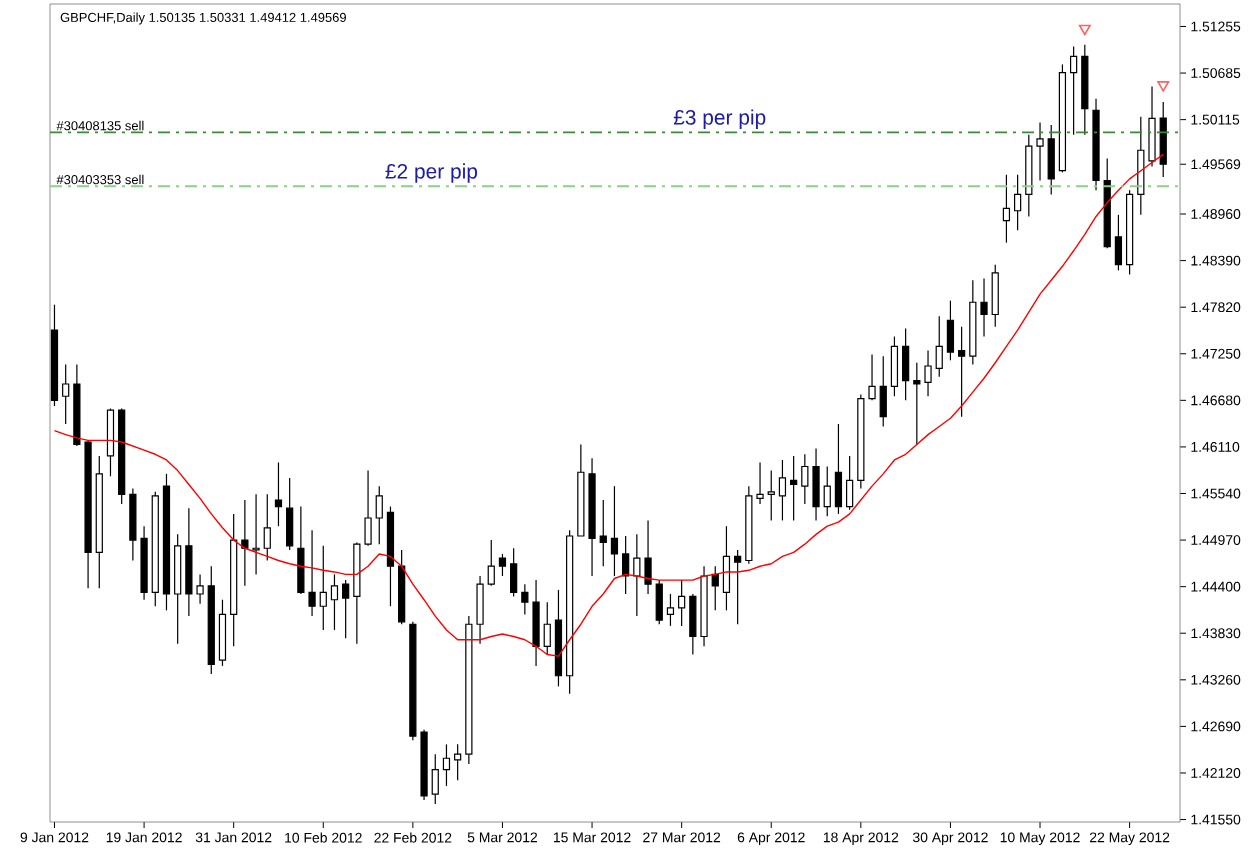 The image size is (1250, 856). I want to click on annotation: £3 per pip, so click(719, 119).